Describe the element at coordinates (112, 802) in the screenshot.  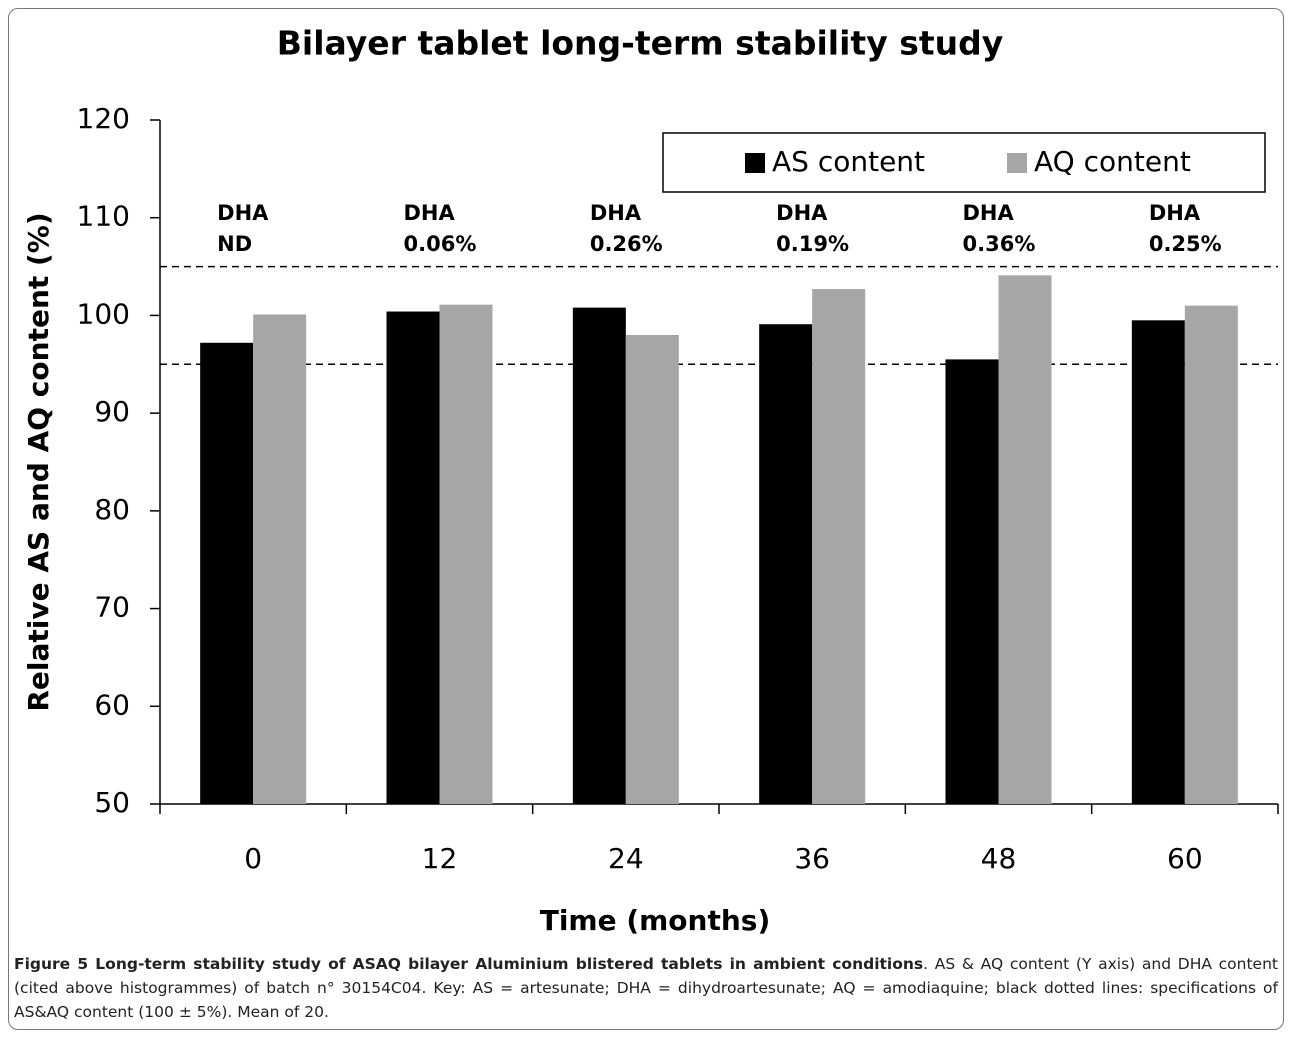
I see `y-tick-label: 50` at that location.